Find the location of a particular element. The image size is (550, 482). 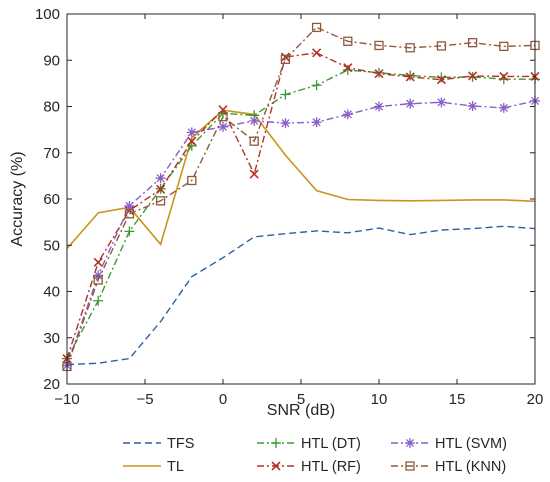

legend-entry-3: HTL (RF) is located at coordinates (309, 467).